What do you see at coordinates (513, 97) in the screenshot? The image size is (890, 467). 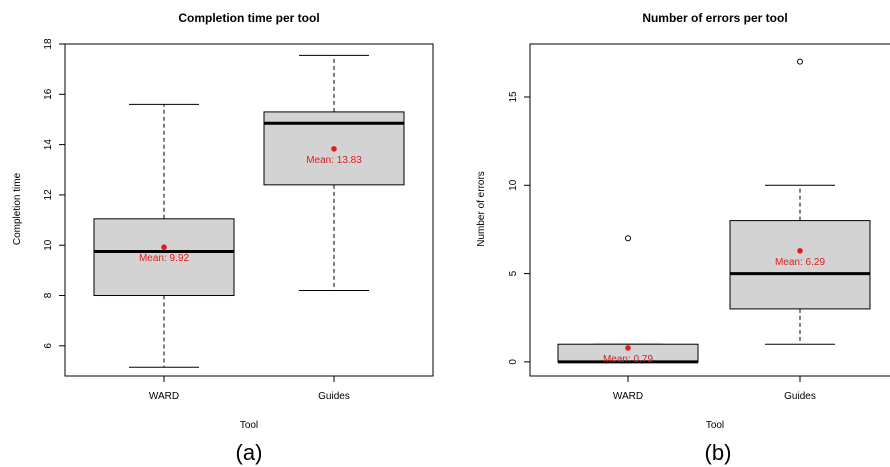 I see `y-tick-label: 15` at bounding box center [513, 97].